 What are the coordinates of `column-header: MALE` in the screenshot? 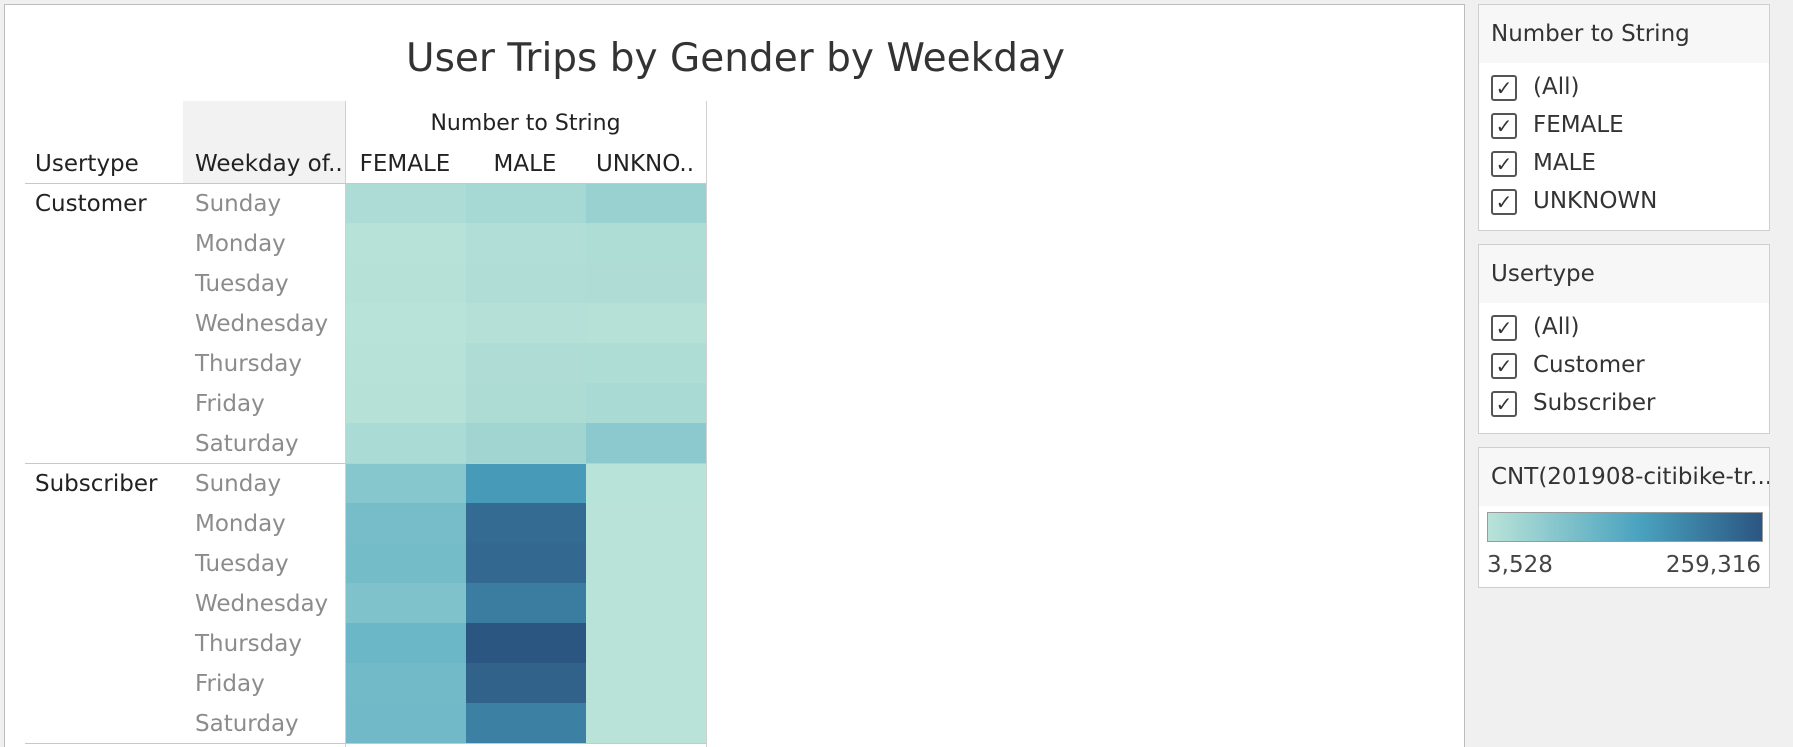 It's located at (525, 164).